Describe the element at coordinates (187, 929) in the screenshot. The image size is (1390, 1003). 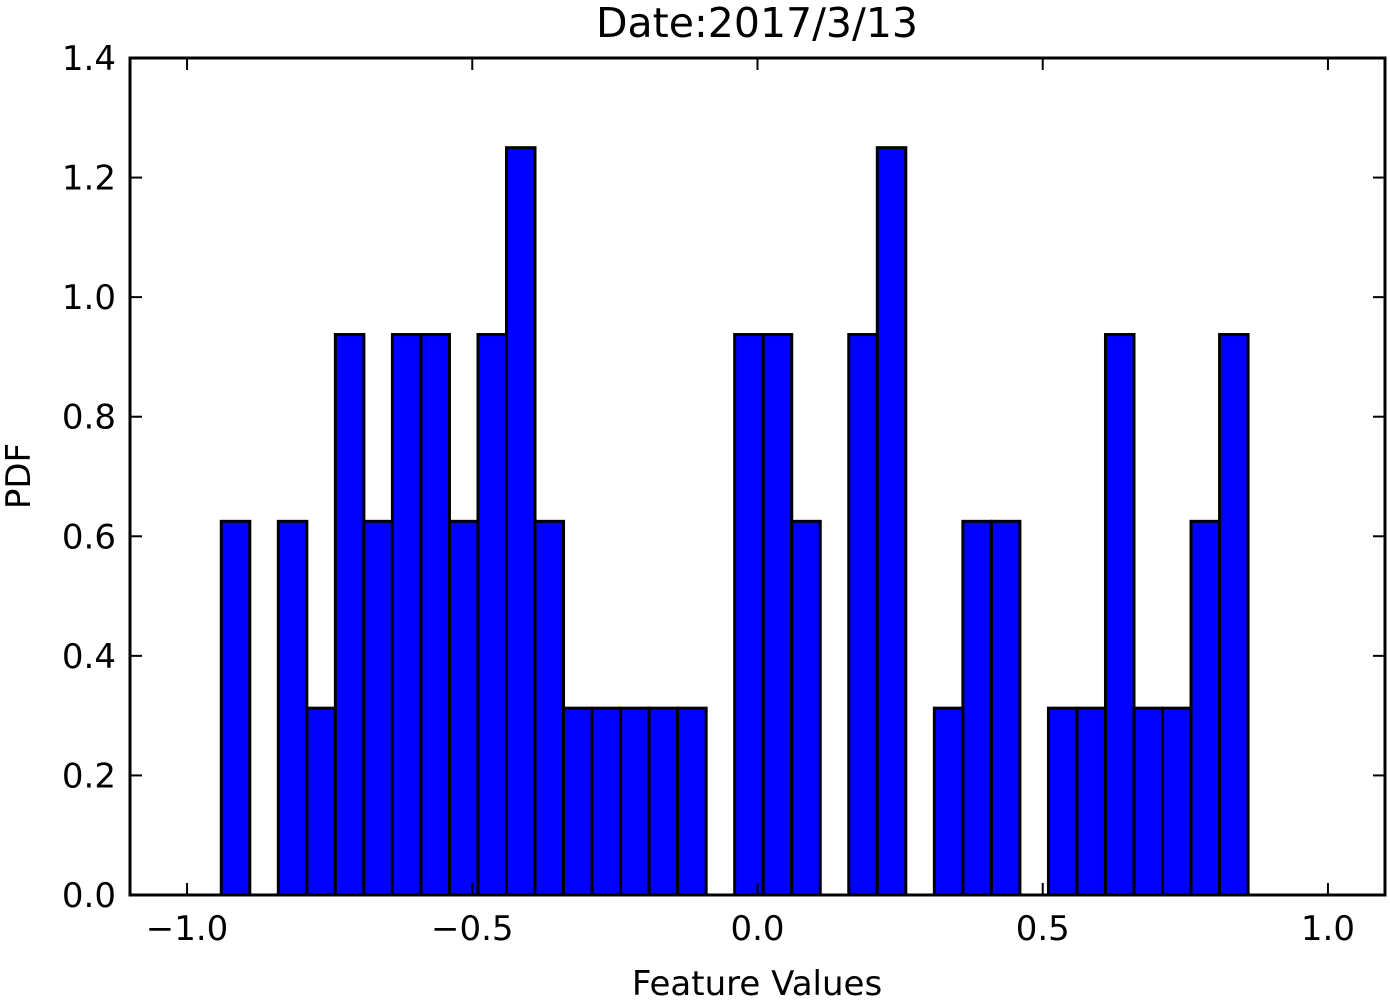
I see `x-tick-label: −1.0` at that location.